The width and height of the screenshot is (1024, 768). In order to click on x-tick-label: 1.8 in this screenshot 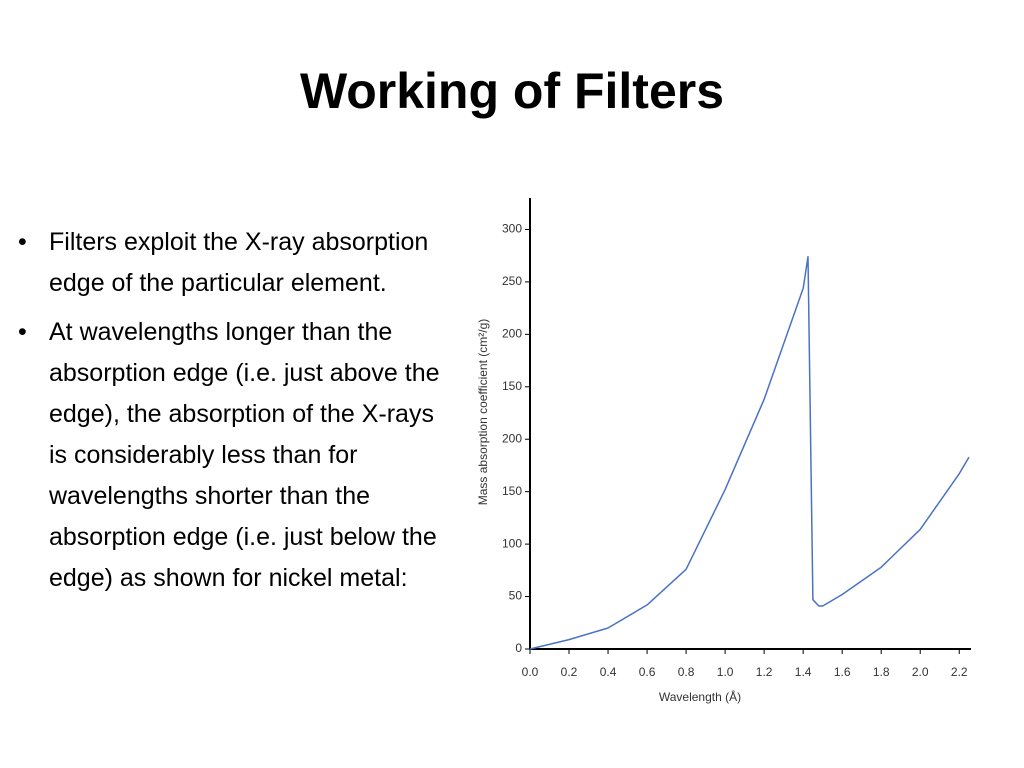, I will do `click(881, 672)`.